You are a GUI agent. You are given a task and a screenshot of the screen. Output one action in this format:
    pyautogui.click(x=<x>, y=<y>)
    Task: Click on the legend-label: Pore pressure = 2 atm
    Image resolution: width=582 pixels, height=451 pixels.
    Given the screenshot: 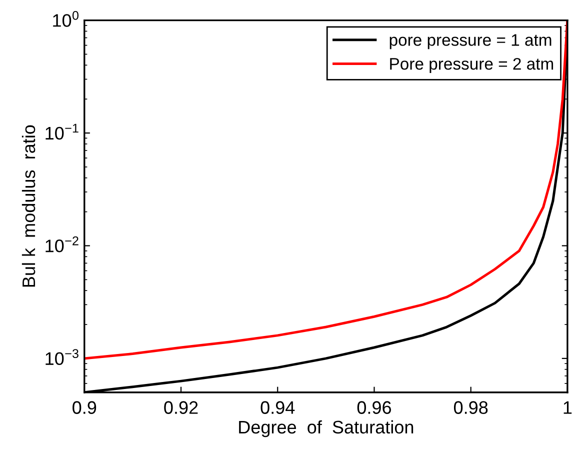 What is the action you would take?
    pyautogui.click(x=472, y=66)
    